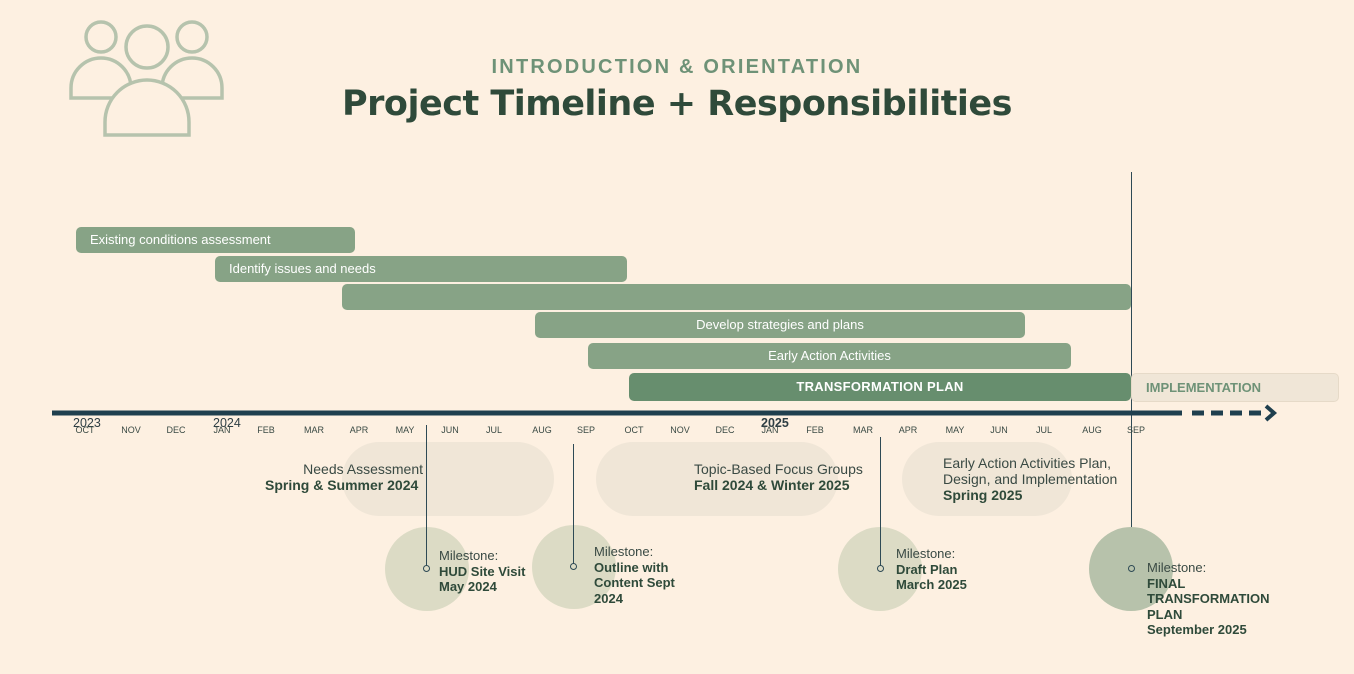 Image resolution: width=1354 pixels, height=674 pixels. Describe the element at coordinates (772, 485) in the screenshot. I see `phase-dates: Fall 2024 & Winter 2025` at that location.